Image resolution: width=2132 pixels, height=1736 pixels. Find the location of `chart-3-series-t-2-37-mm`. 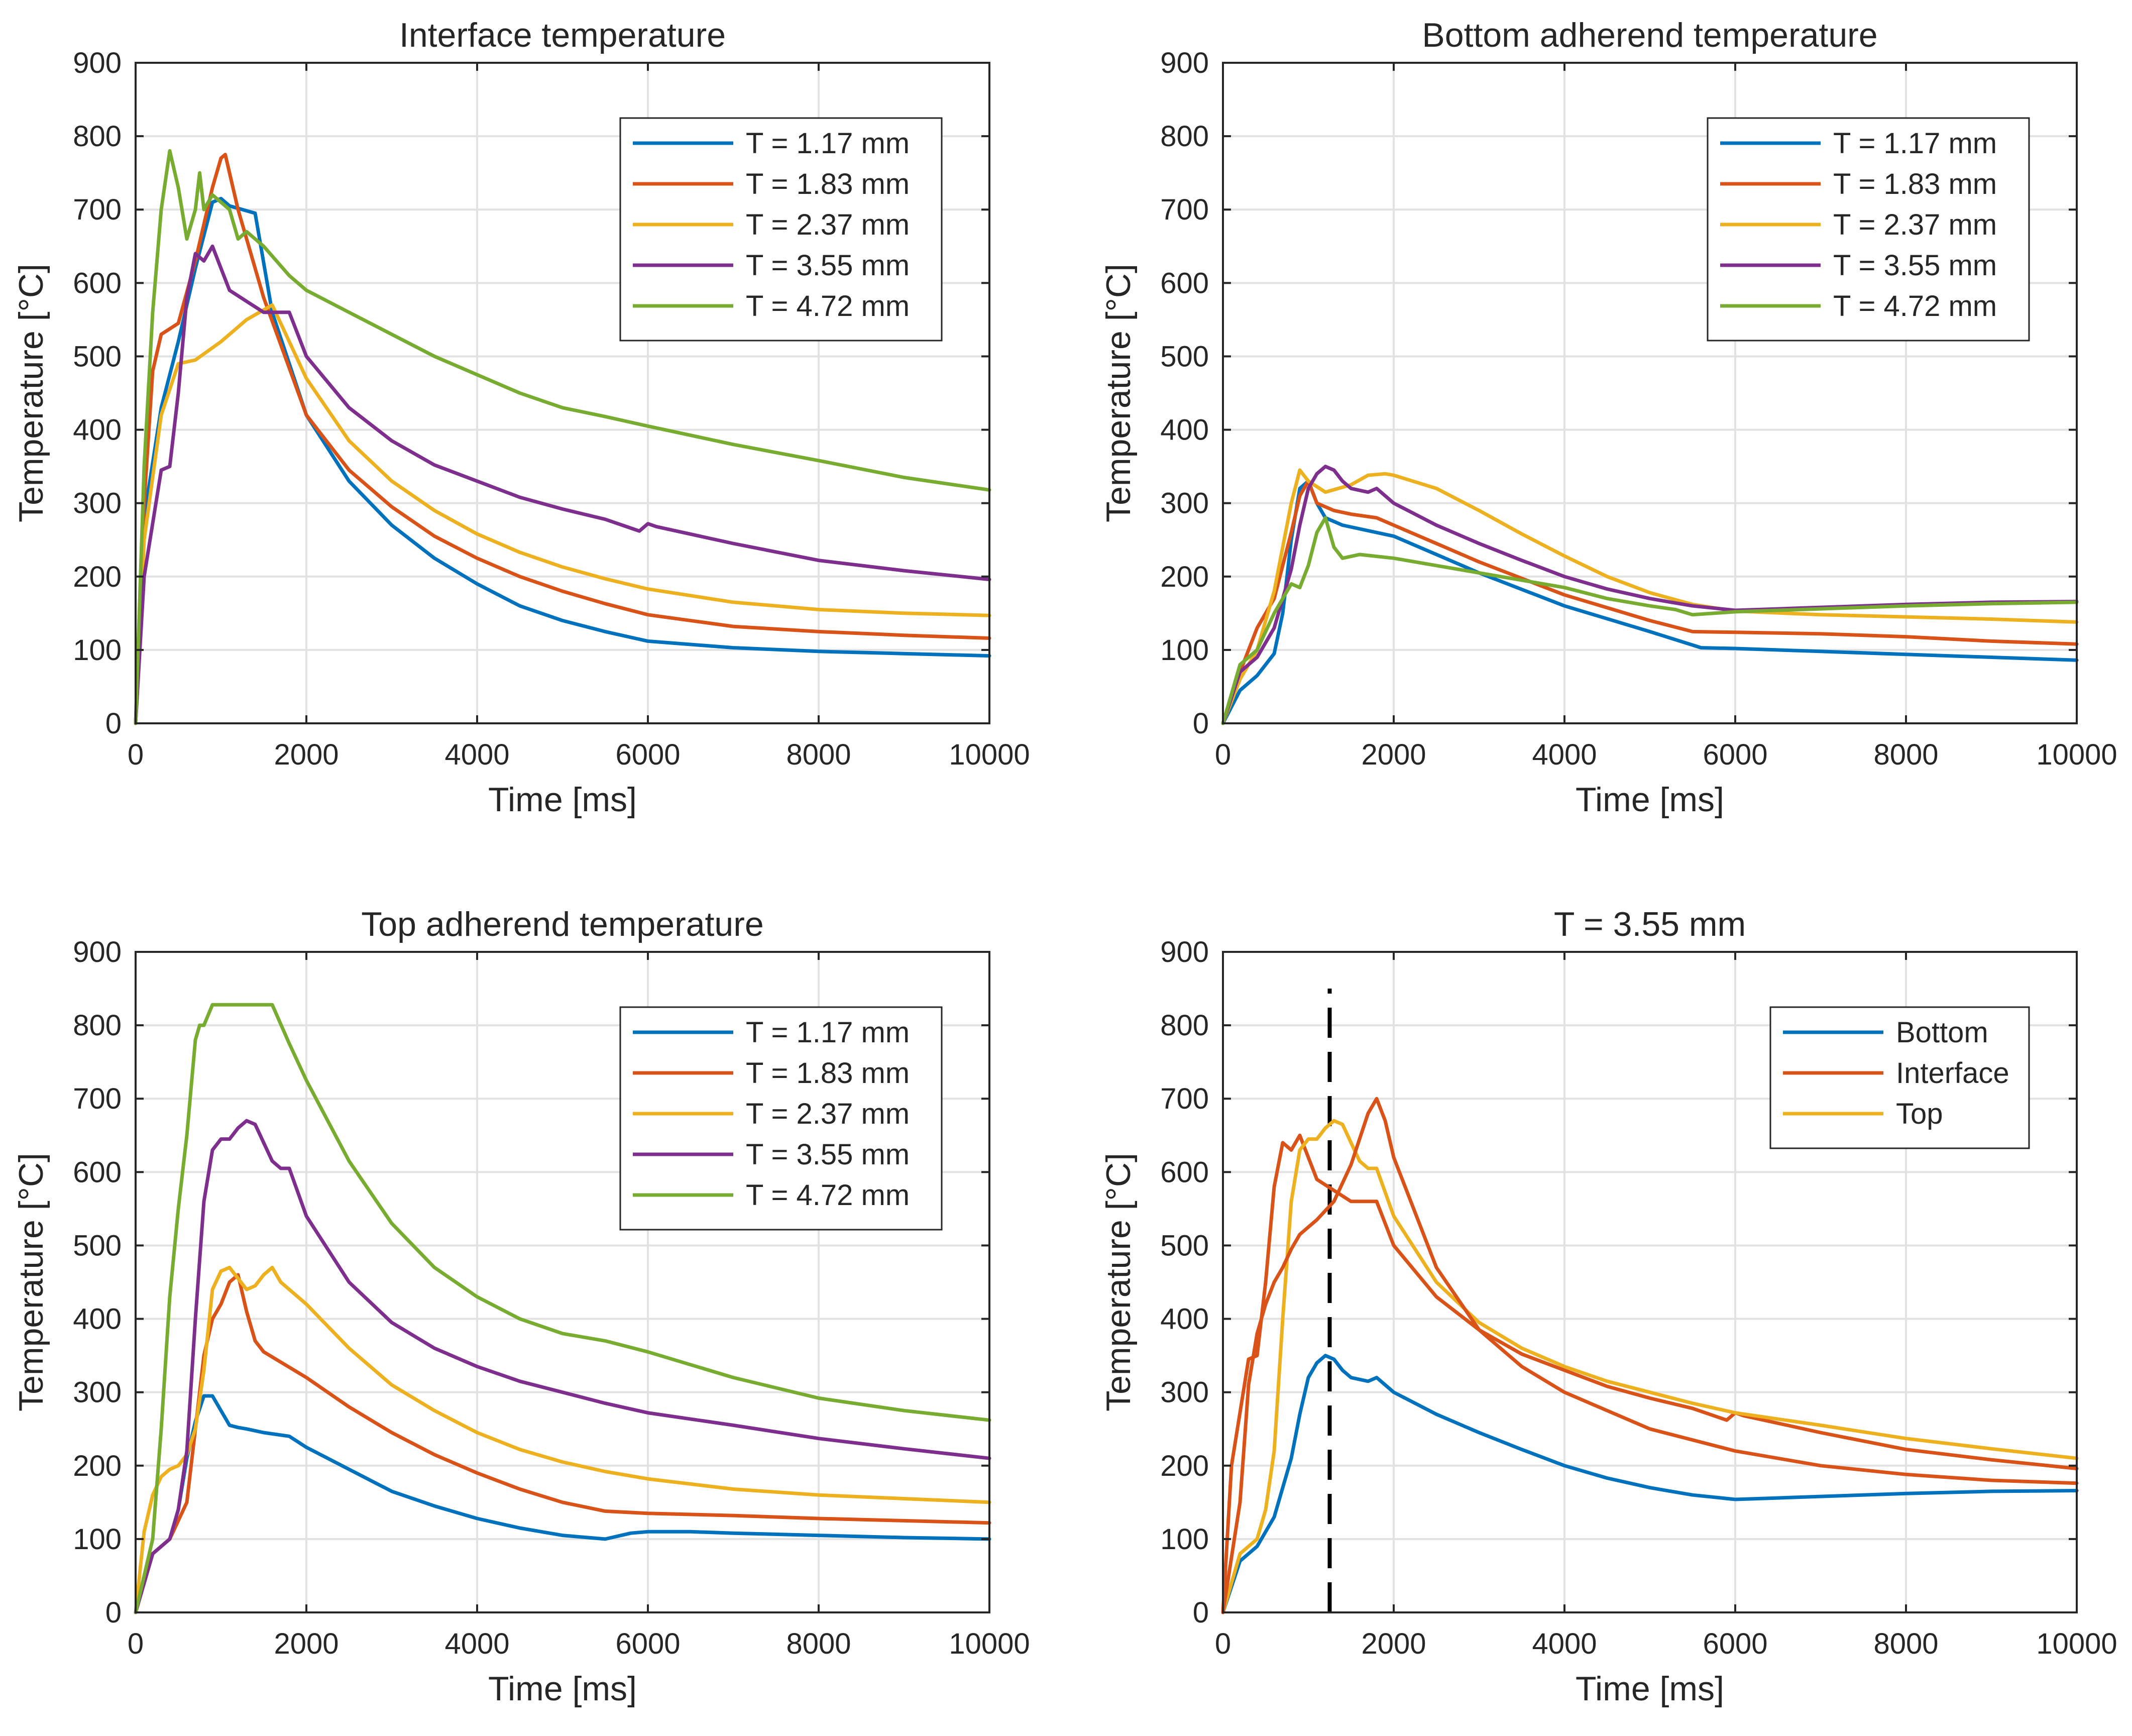

chart-3-series-t-2-37-mm is located at coordinates (562, 1439).